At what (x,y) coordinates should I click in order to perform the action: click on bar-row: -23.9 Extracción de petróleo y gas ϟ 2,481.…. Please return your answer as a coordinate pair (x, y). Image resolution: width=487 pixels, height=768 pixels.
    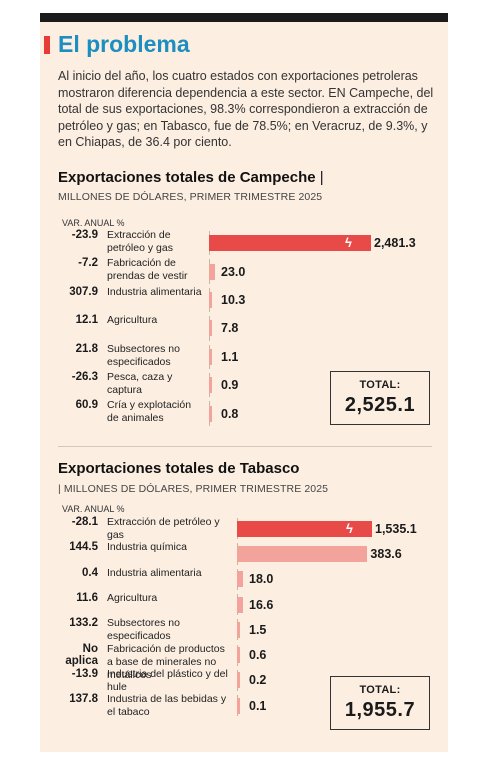
    Looking at the image, I should click on (244, 243).